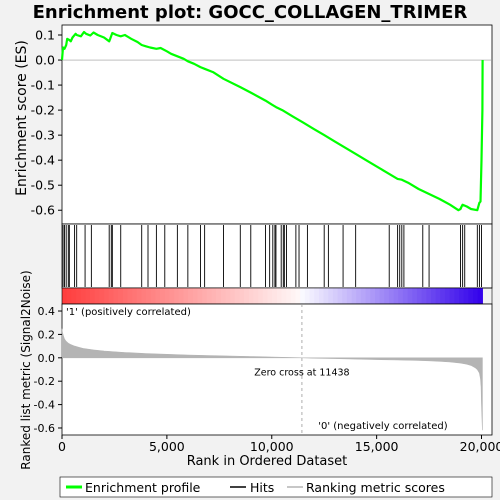 The height and width of the screenshot is (500, 500). What do you see at coordinates (43, 160) in the screenshot?
I see `es-y-tick-label: -0.4` at bounding box center [43, 160].